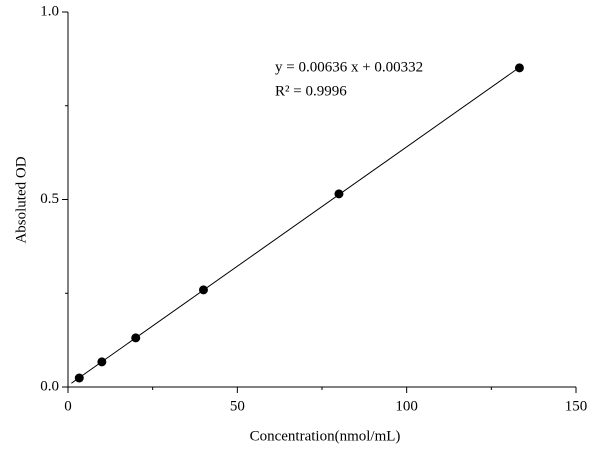 This screenshot has width=600, height=450. What do you see at coordinates (406, 406) in the screenshot?
I see `x-tick-label: 100` at bounding box center [406, 406].